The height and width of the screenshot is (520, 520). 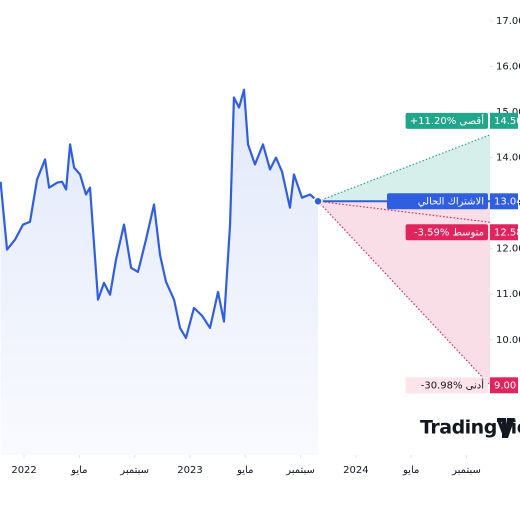 I want to click on value-badge-label: 12.58, so click(x=507, y=232).